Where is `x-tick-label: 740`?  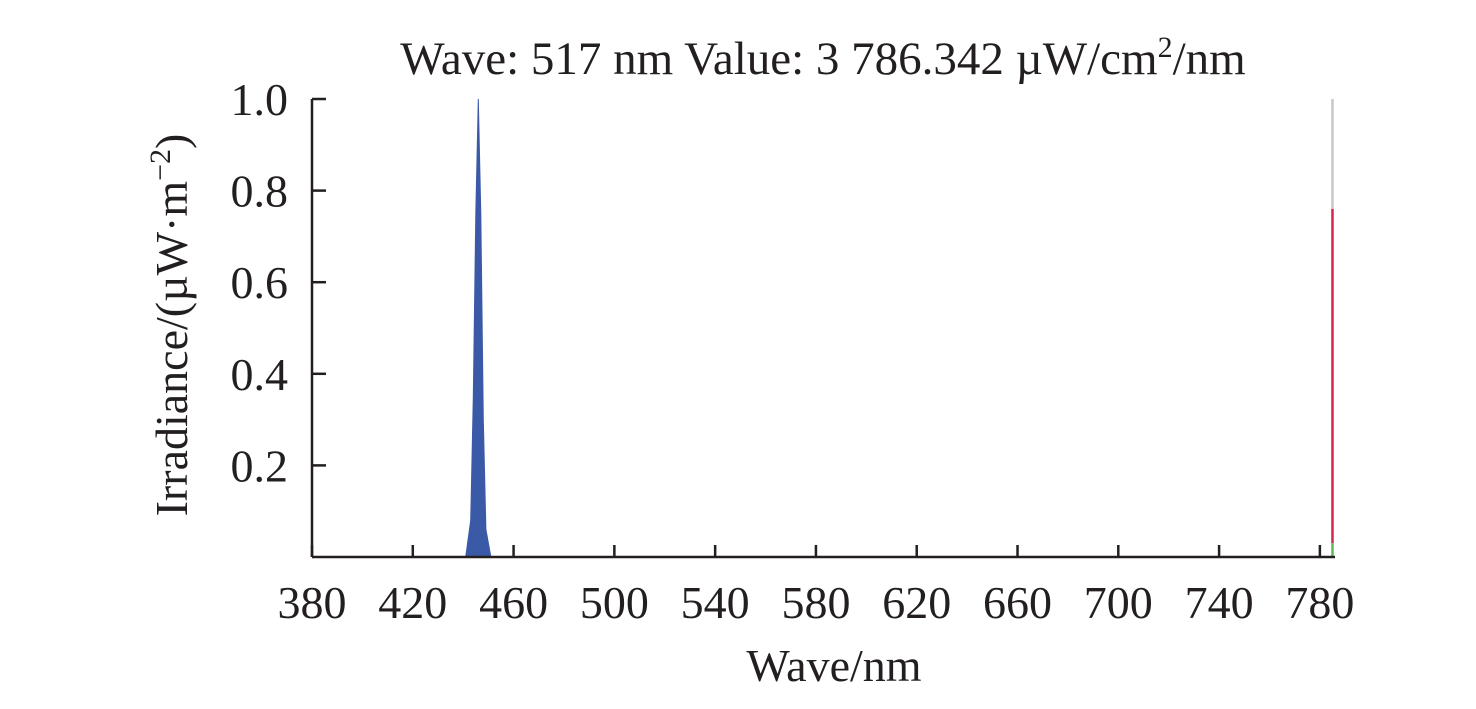 x-tick-label: 740 is located at coordinates (1219, 602).